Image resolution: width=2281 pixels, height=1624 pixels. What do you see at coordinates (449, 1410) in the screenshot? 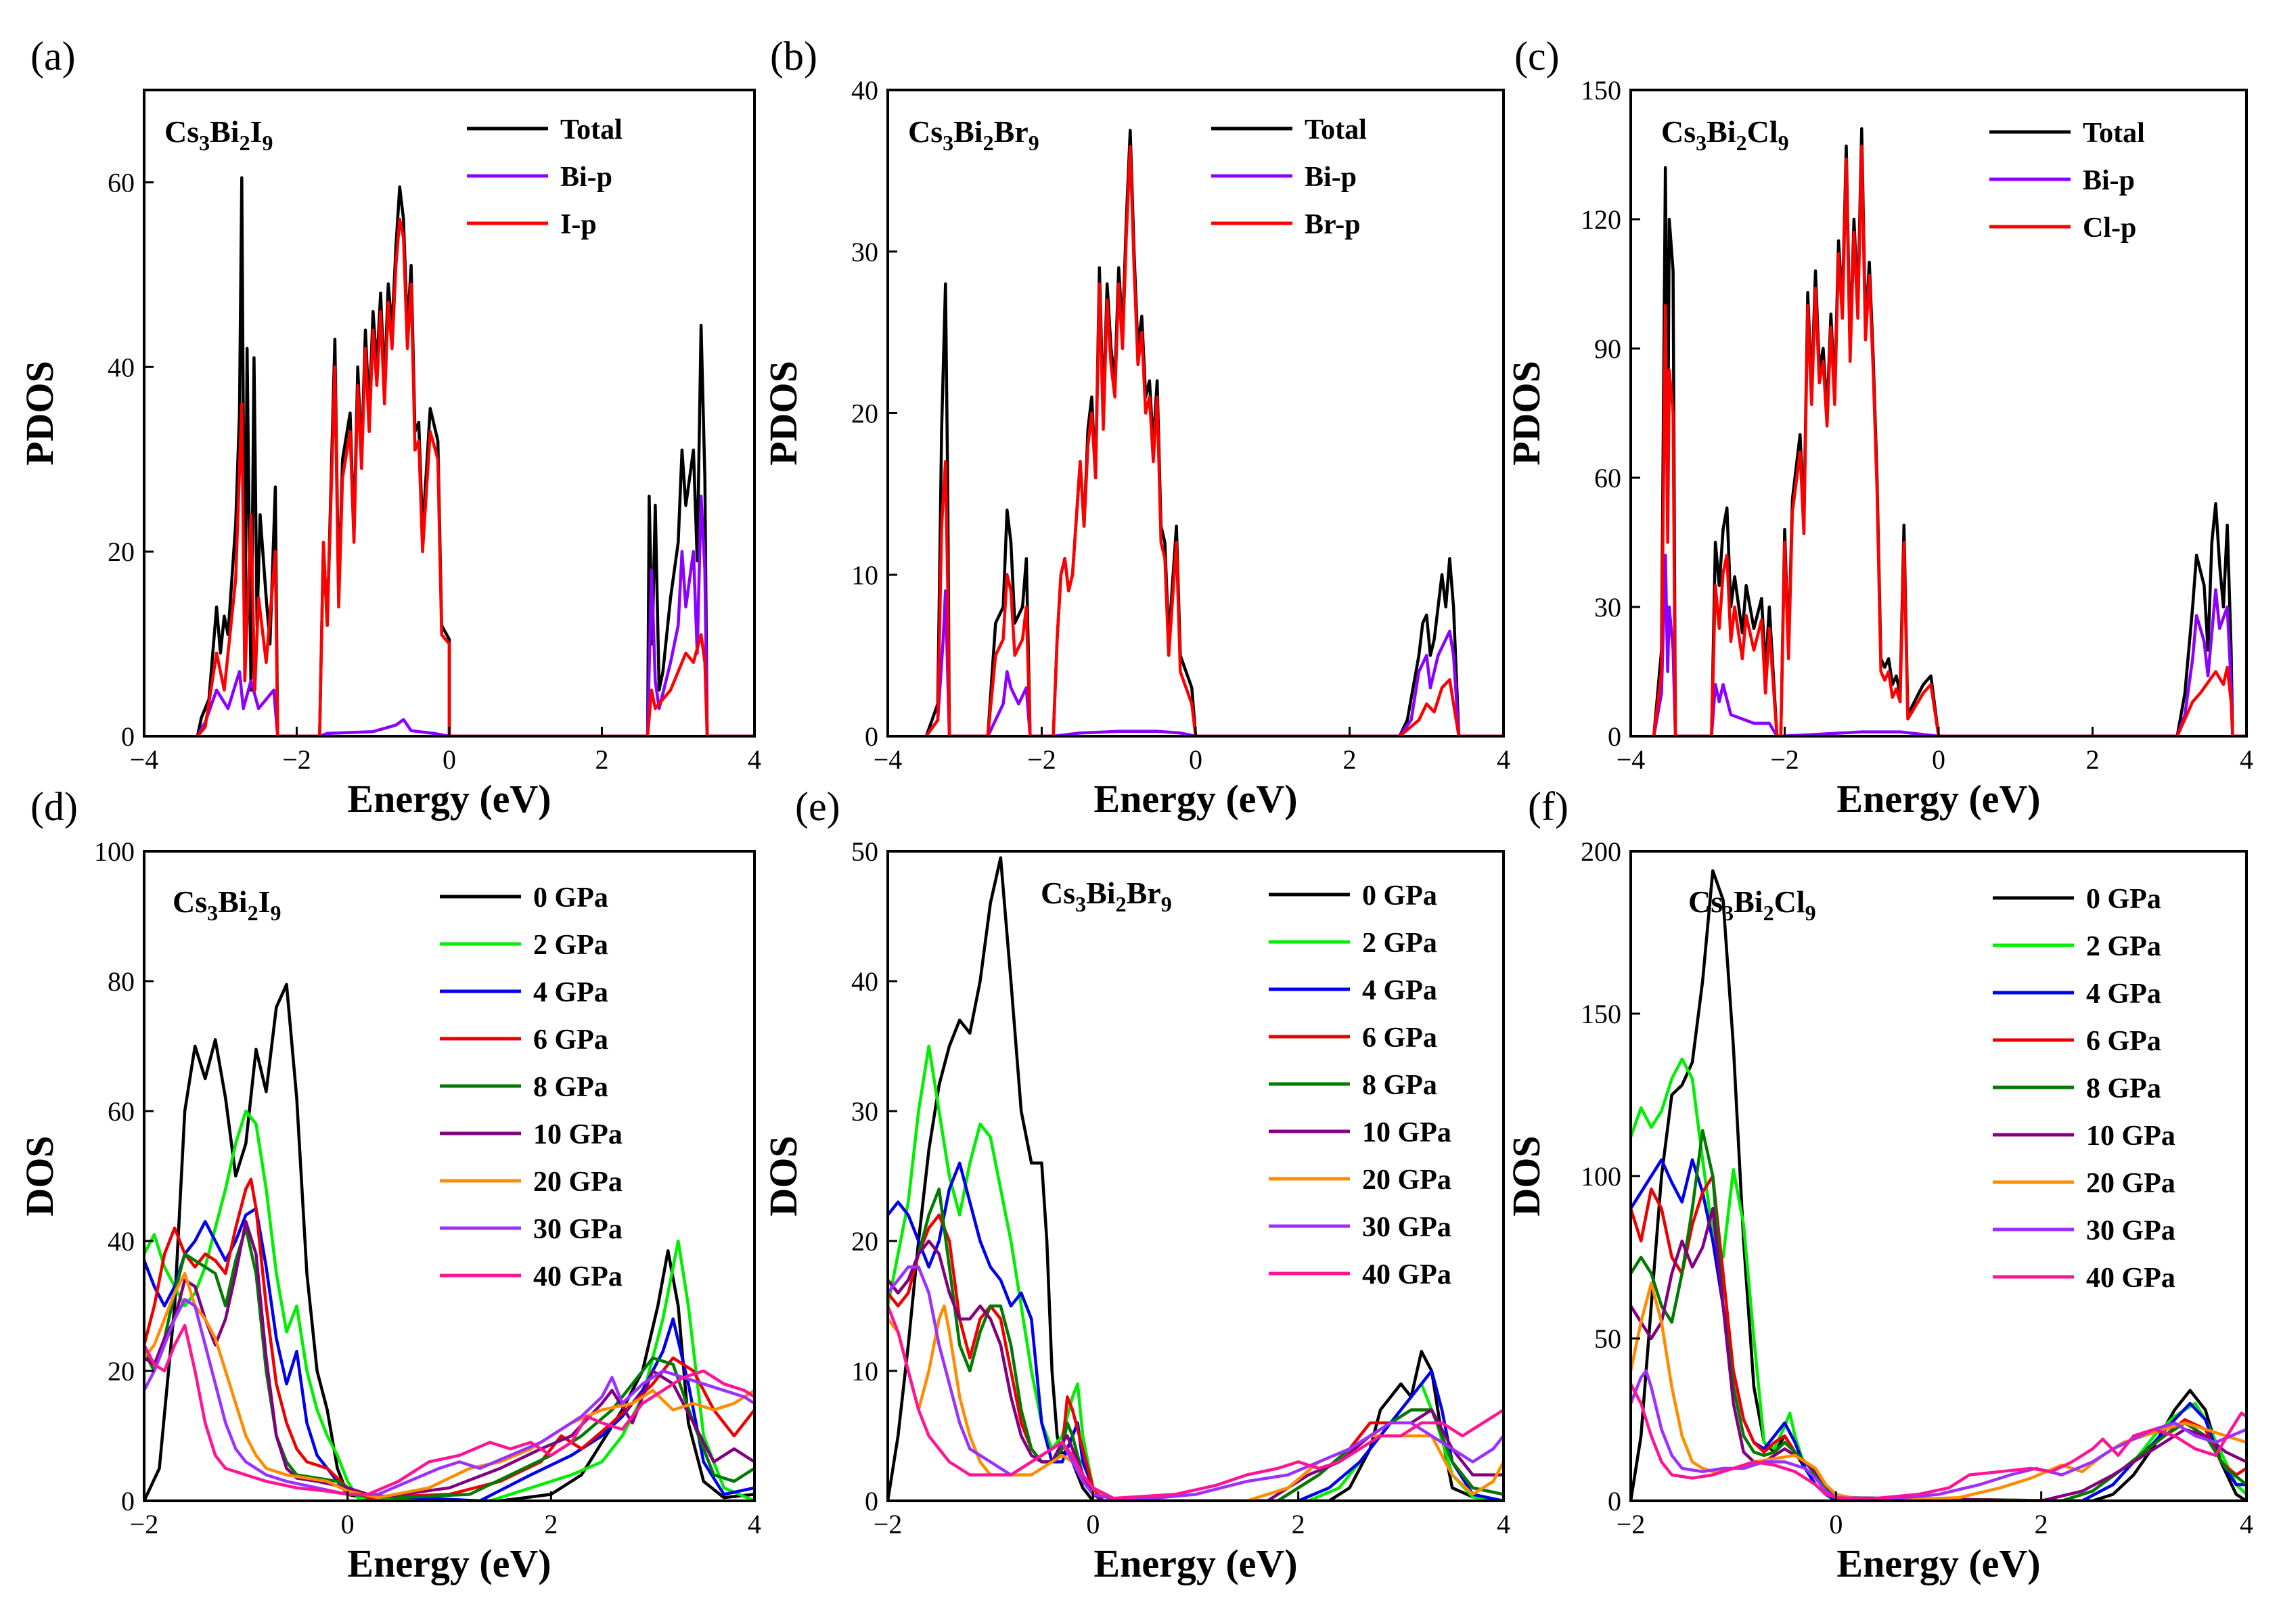
I see `series-line-40-gpa` at bounding box center [449, 1410].